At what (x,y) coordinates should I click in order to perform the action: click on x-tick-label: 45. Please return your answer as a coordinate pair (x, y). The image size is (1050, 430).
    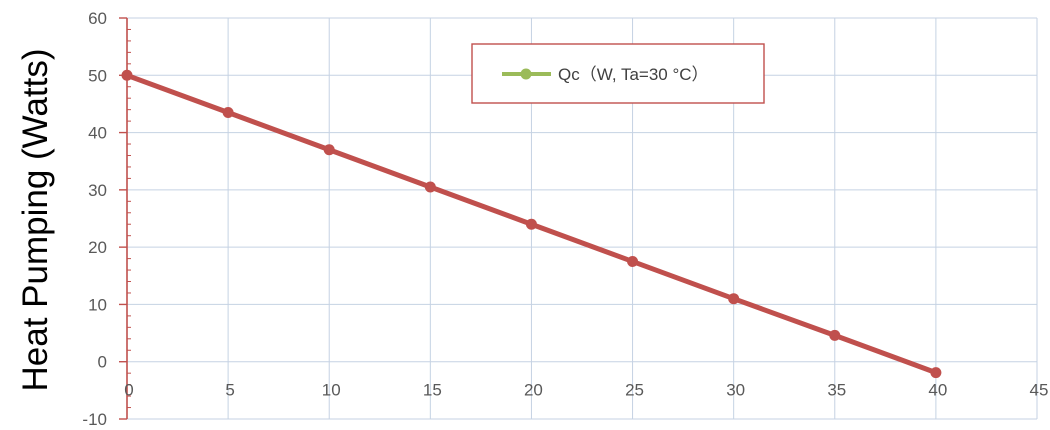
    Looking at the image, I should click on (1039, 390).